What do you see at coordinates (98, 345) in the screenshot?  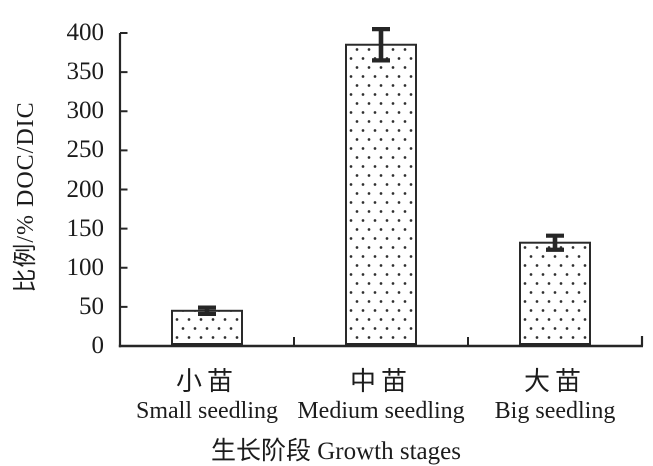 I see `y-tick-label: 0` at bounding box center [98, 345].